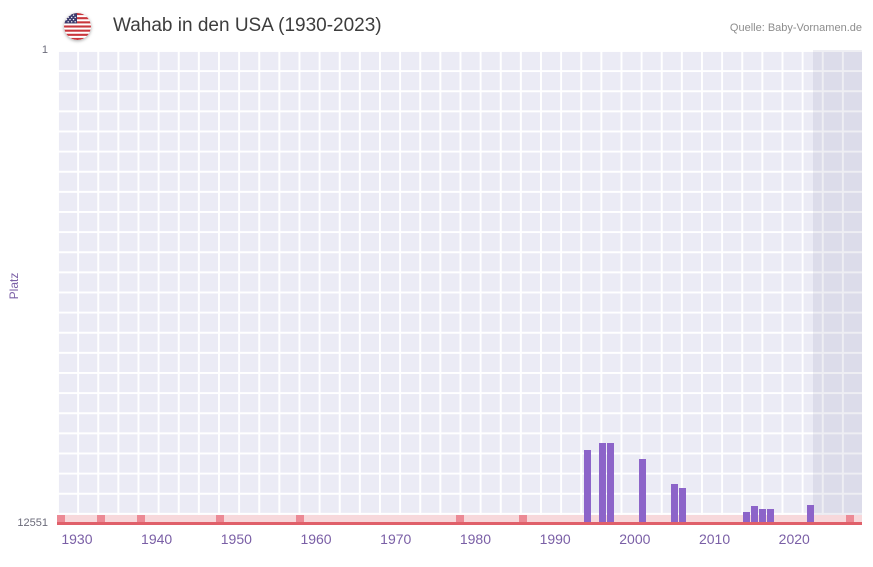 This screenshot has height=567, width=873. What do you see at coordinates (611, 483) in the screenshot?
I see `bar-1997` at bounding box center [611, 483].